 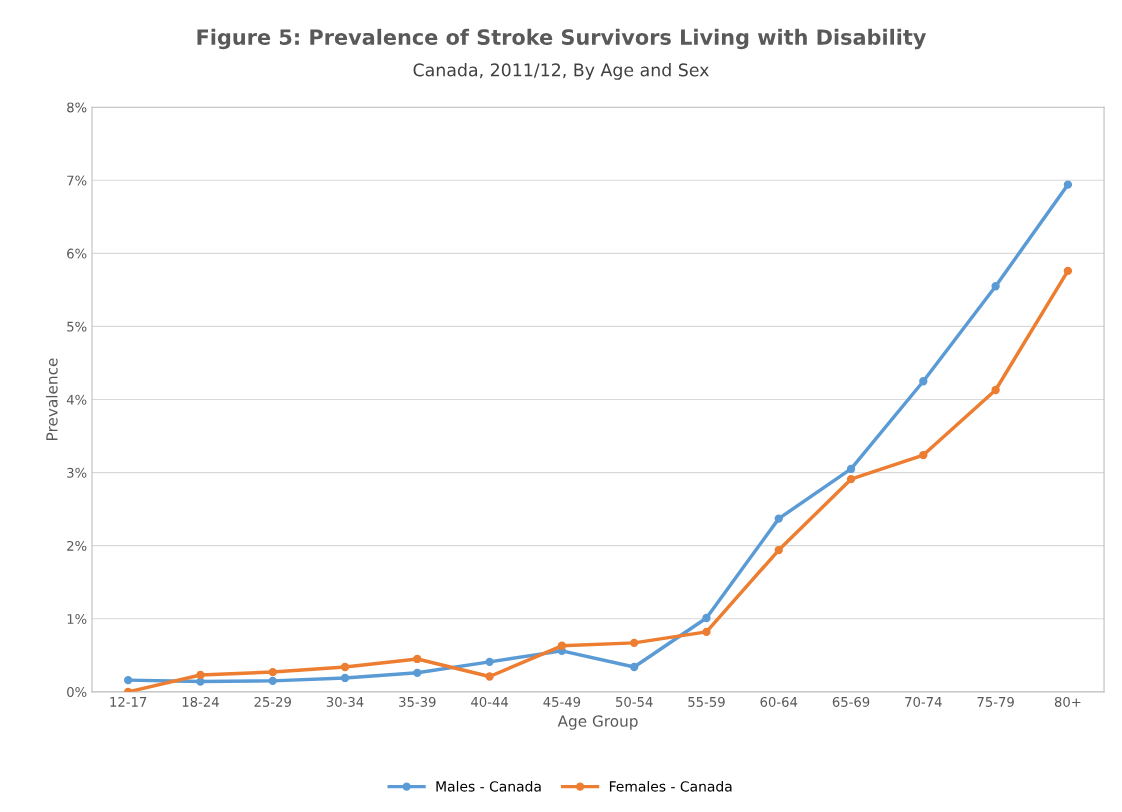 I want to click on x-tick-label: 70-74, so click(x=923, y=701).